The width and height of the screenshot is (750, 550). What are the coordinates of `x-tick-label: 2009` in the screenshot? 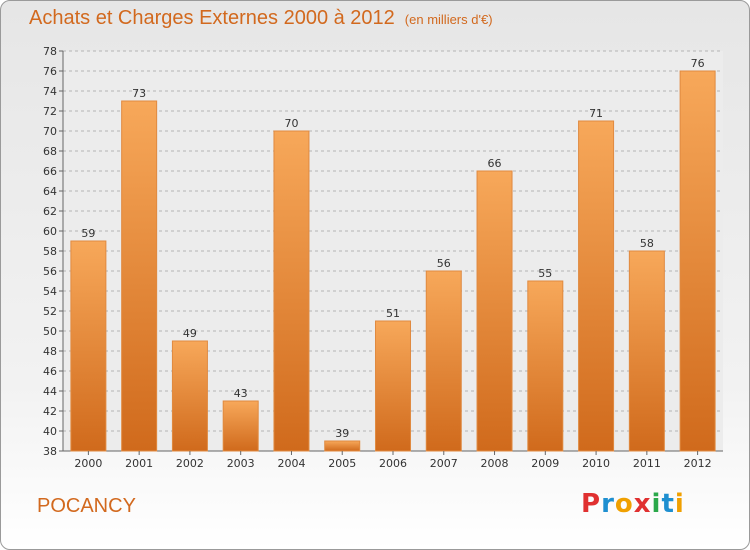 It's located at (545, 463).